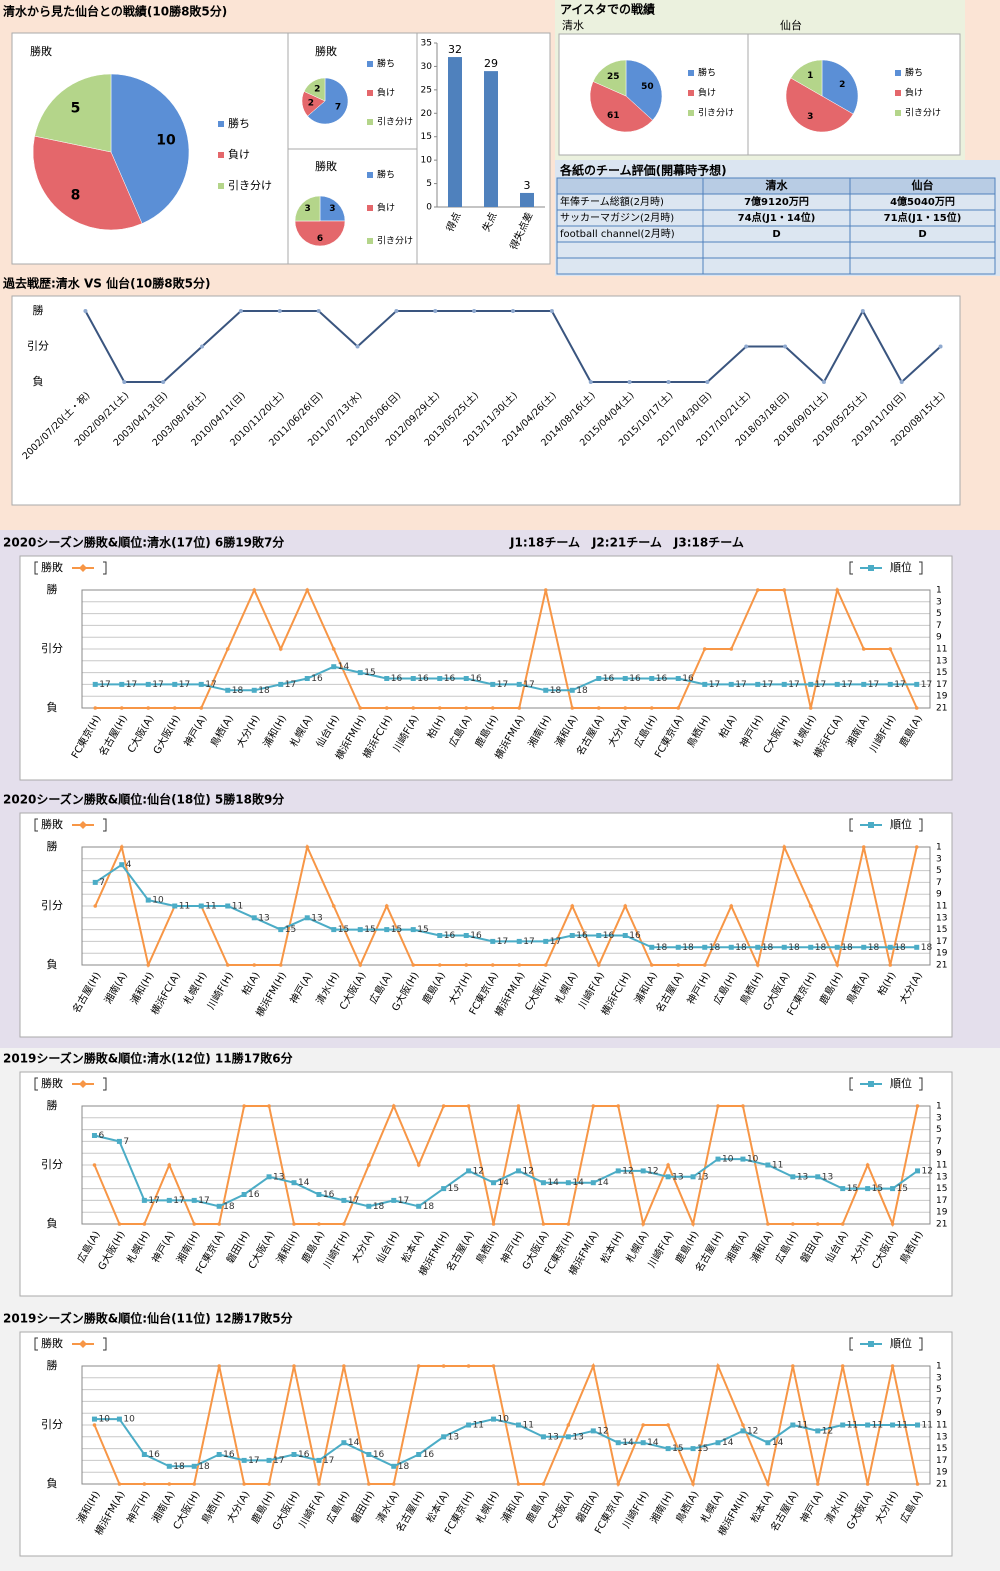 The height and width of the screenshot is (1571, 1000). What do you see at coordinates (939, 1142) in the screenshot?
I see `y2-tick-label: 7` at bounding box center [939, 1142].